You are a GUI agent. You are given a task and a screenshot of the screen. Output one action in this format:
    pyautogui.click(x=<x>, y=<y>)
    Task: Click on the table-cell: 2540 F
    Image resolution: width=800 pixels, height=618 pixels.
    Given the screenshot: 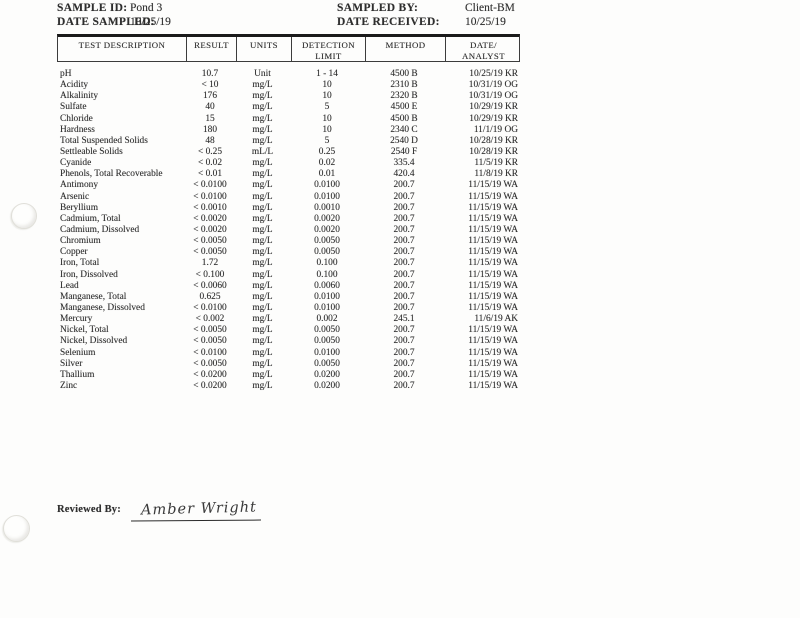 What is the action you would take?
    pyautogui.click(x=404, y=151)
    